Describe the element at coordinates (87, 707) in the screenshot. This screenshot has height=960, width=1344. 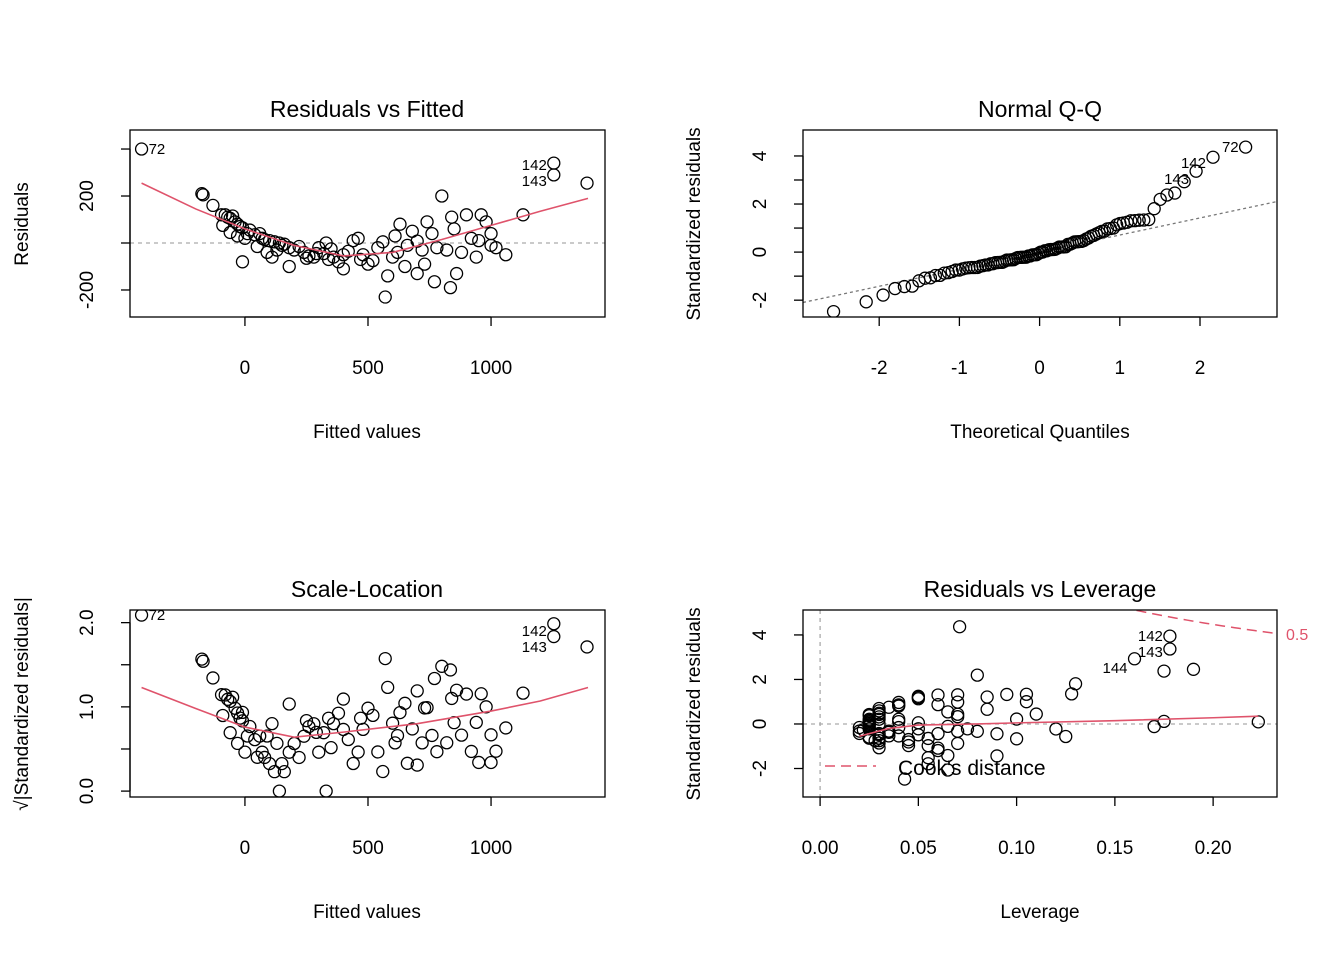
I see `y-tick-label: 1.0` at that location.